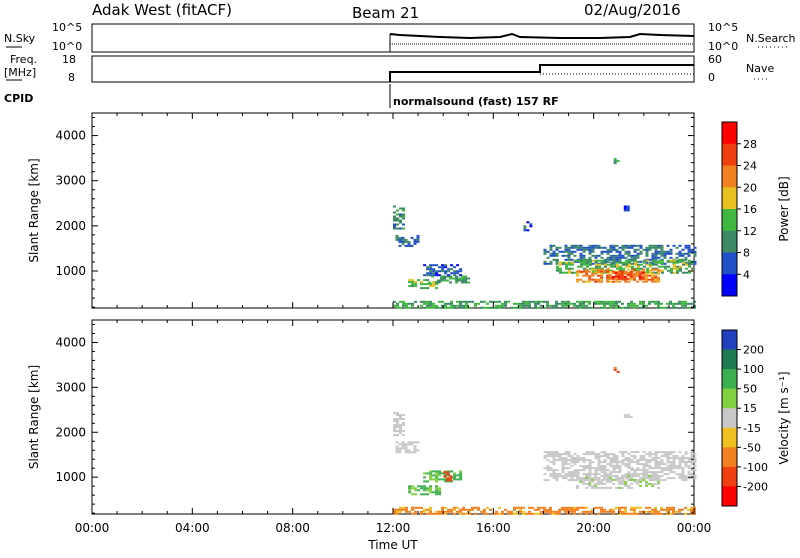  Describe the element at coordinates (385, 13) in the screenshot. I see `beam-title: Beam 21` at that location.